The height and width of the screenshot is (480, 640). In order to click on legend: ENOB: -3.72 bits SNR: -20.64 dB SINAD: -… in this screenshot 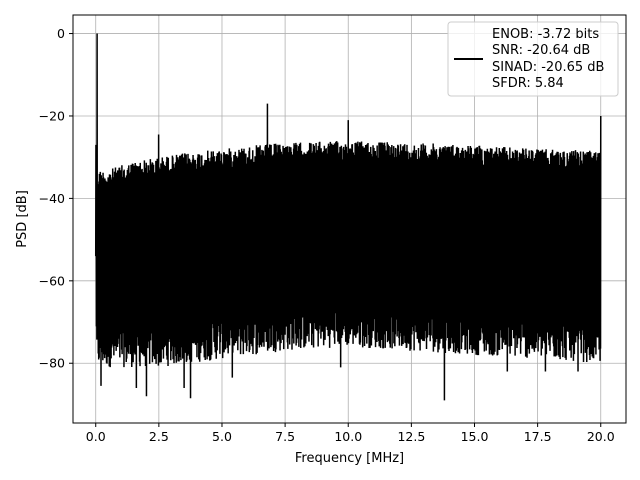, I will do `click(533, 59)`.